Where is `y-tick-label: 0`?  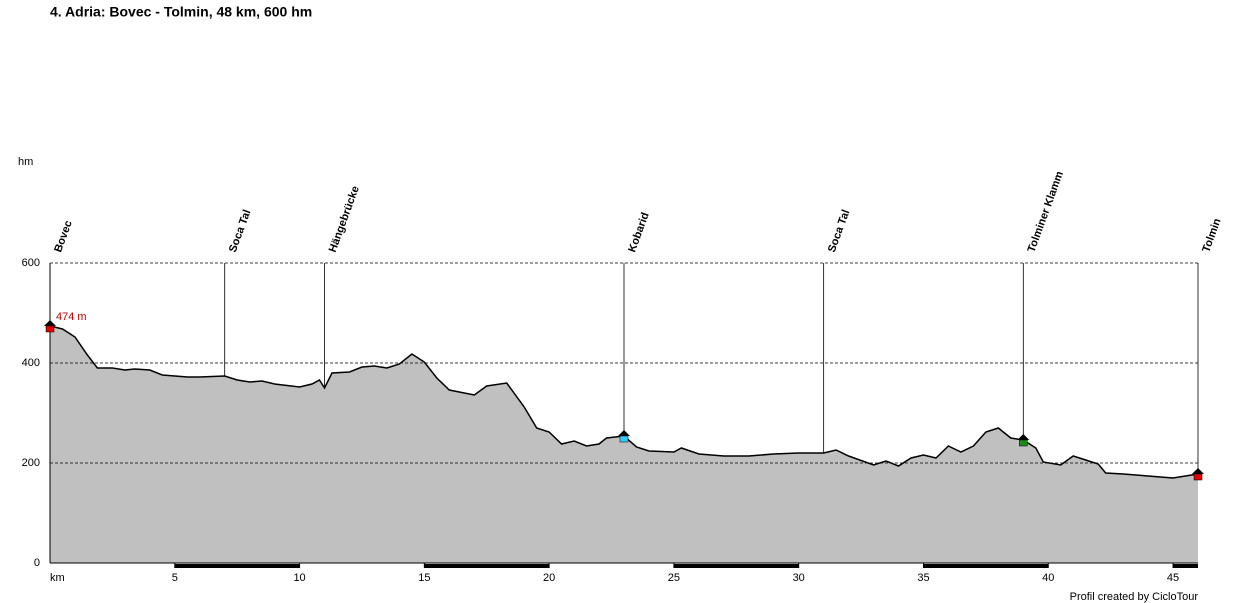
y-tick-label: 0 is located at coordinates (37, 563).